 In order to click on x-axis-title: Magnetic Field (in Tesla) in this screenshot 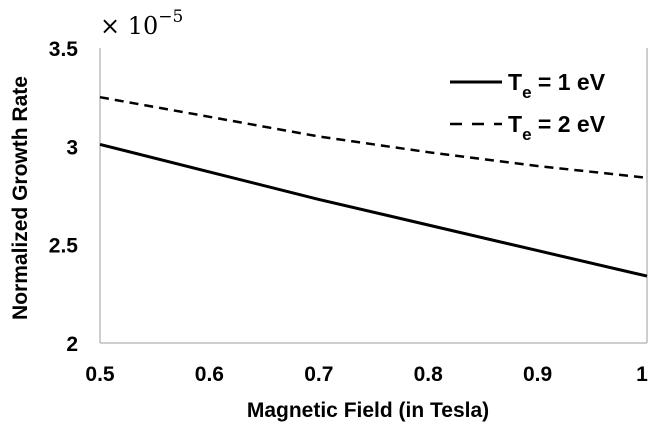, I will do `click(368, 410)`.